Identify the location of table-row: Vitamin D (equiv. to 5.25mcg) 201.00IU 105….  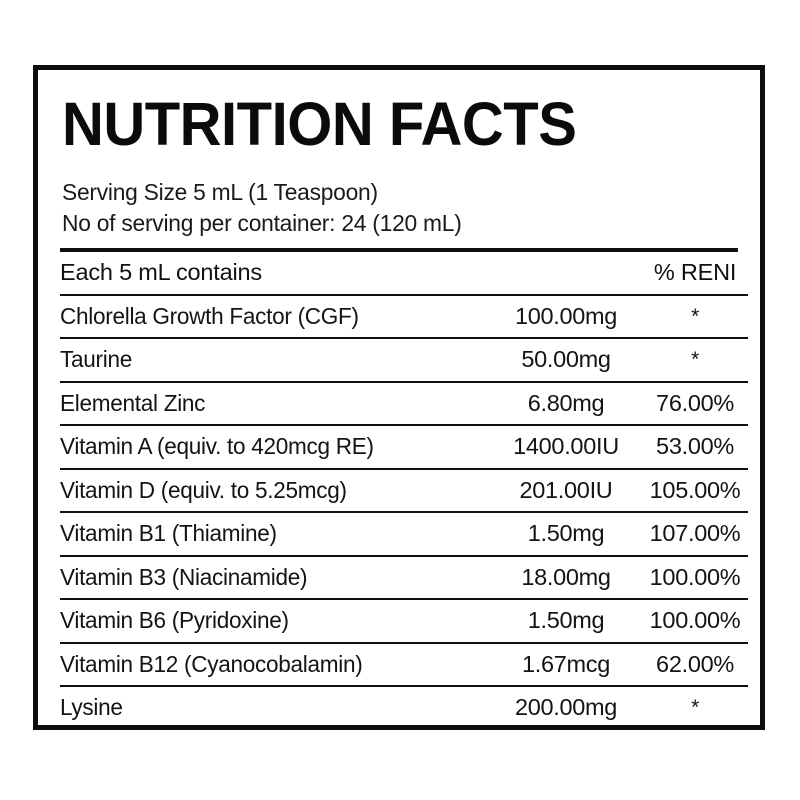
(404, 490).